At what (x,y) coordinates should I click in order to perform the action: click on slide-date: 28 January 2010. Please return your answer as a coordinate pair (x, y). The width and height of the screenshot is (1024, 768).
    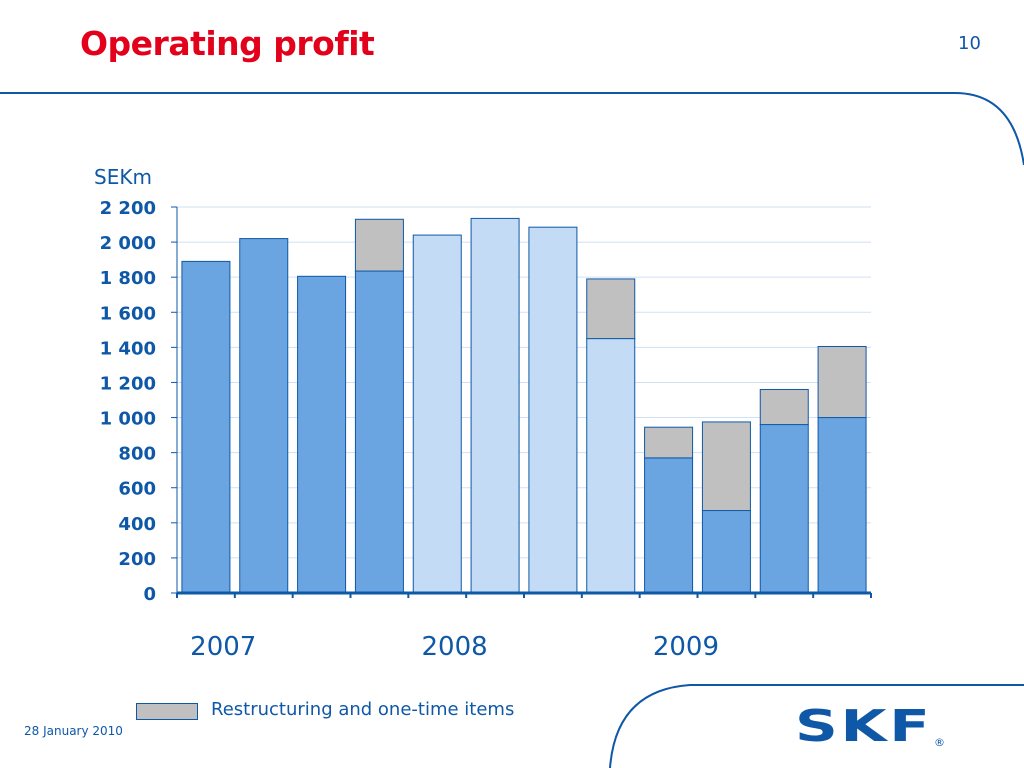
    Looking at the image, I should click on (73, 731).